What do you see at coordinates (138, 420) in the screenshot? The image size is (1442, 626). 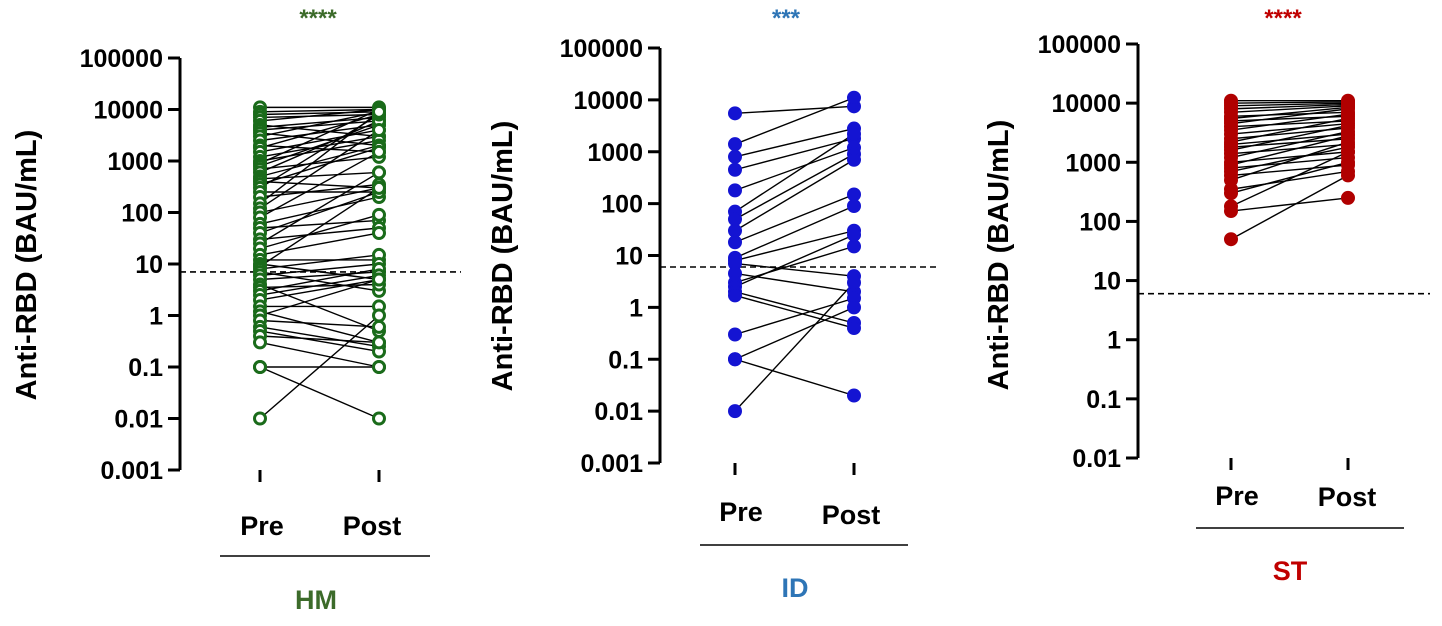 I see `y-tick-label: 0.01` at bounding box center [138, 420].